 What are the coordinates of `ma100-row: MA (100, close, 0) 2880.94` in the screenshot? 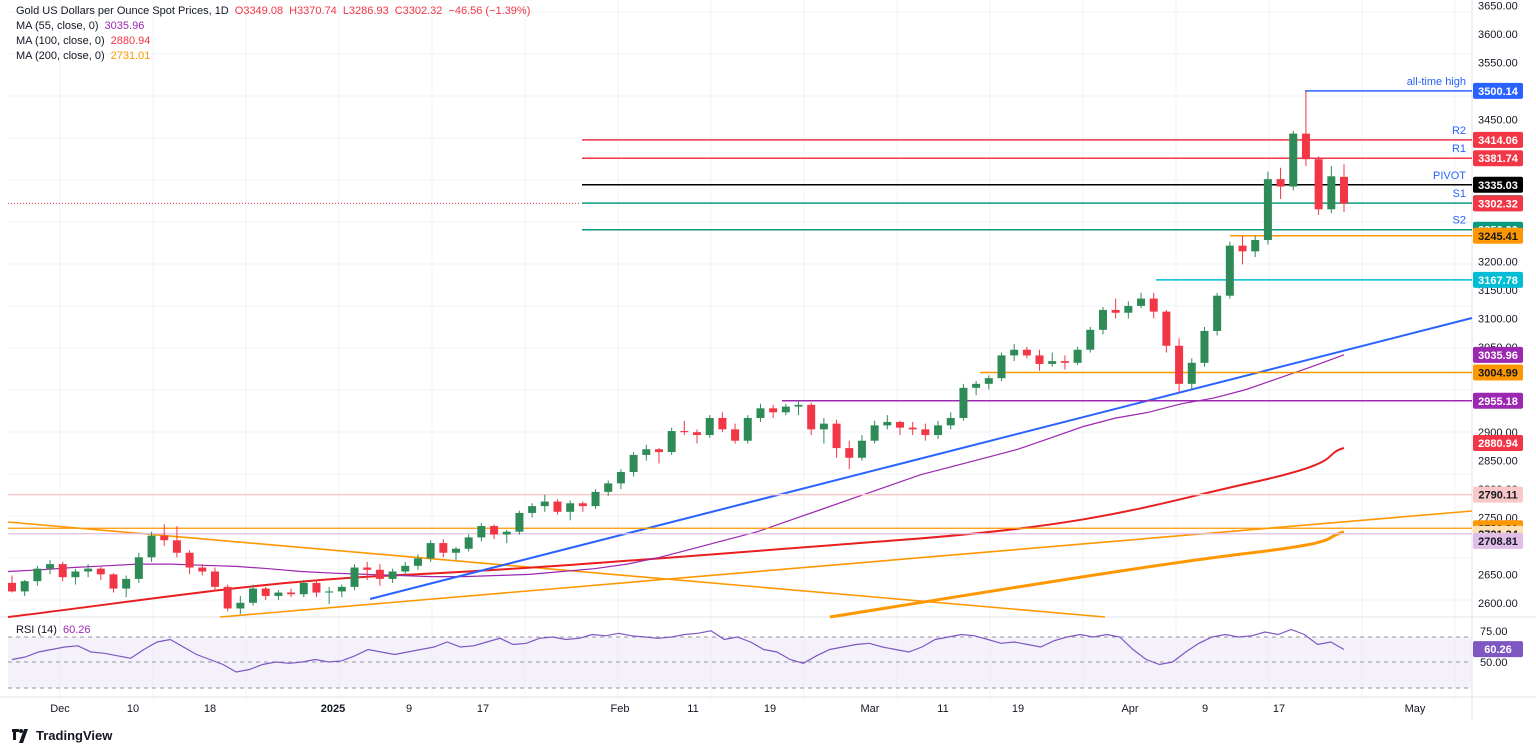 It's located at (273, 41).